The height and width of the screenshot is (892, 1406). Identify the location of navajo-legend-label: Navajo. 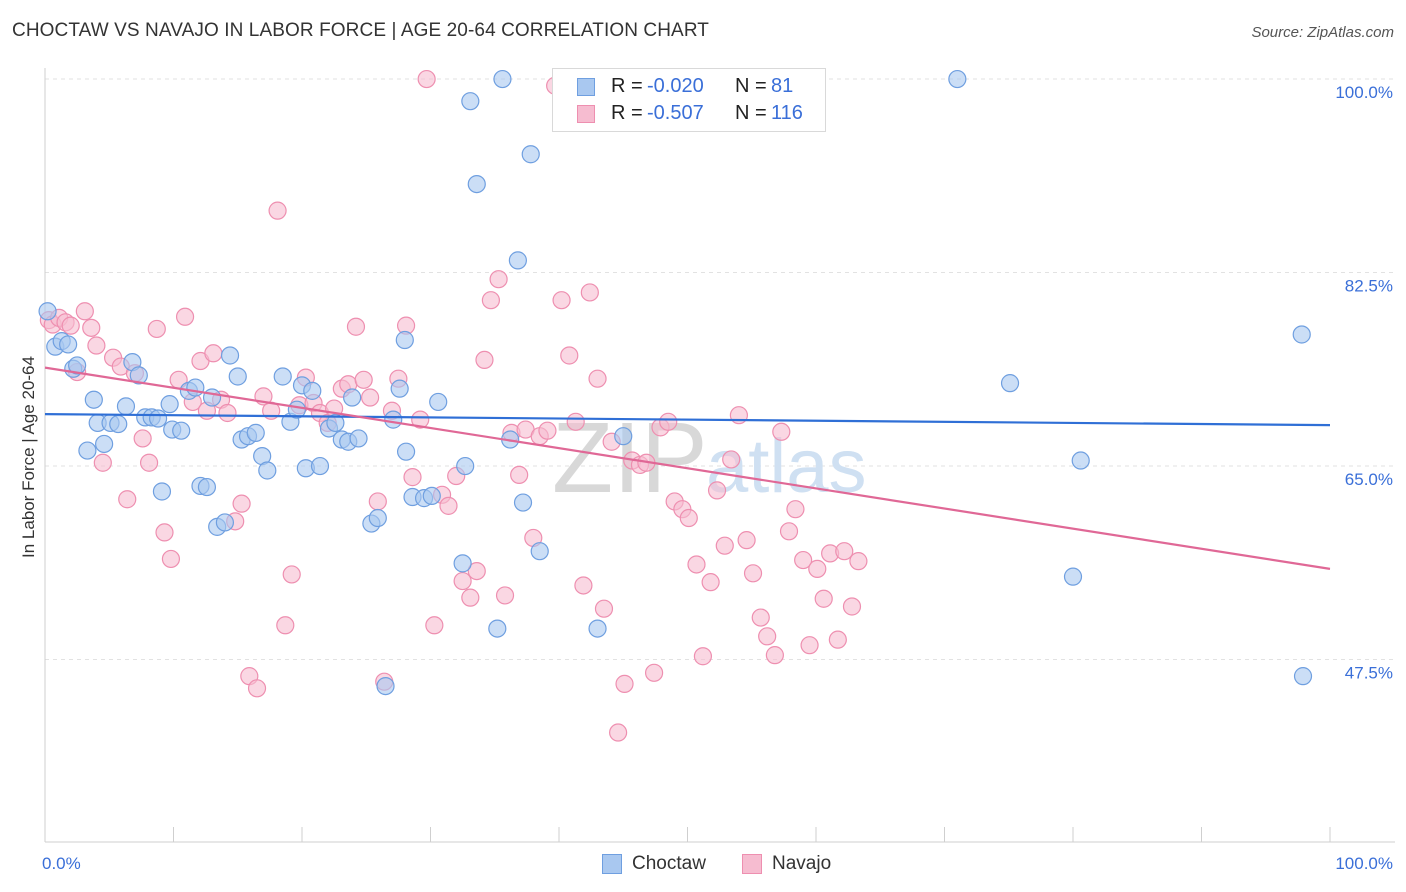
(802, 863).